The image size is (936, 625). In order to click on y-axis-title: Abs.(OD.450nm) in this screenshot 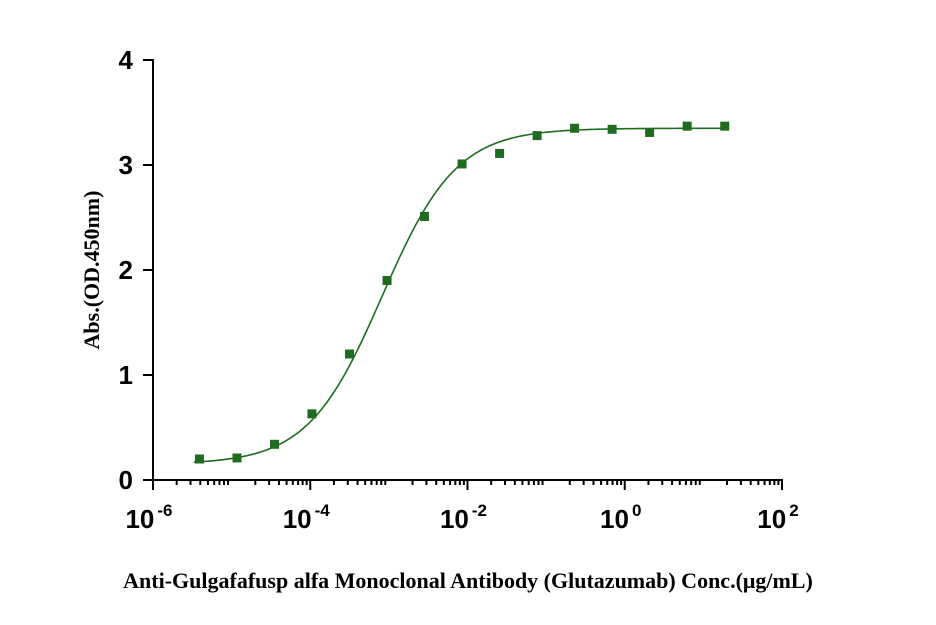, I will do `click(91, 270)`.